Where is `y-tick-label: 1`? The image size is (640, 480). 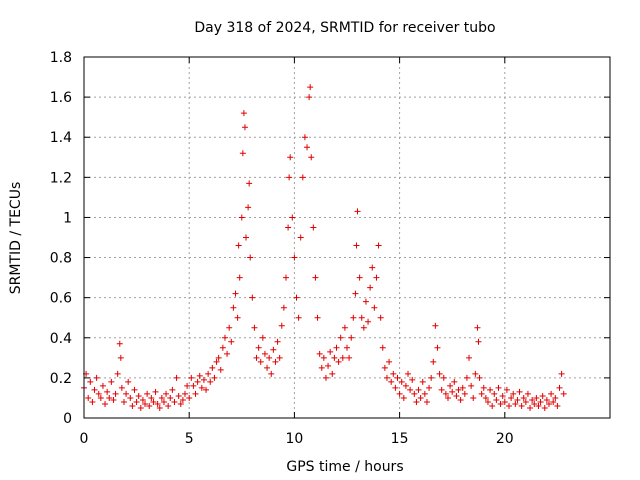
y-tick-label: 1 is located at coordinates (67, 218).